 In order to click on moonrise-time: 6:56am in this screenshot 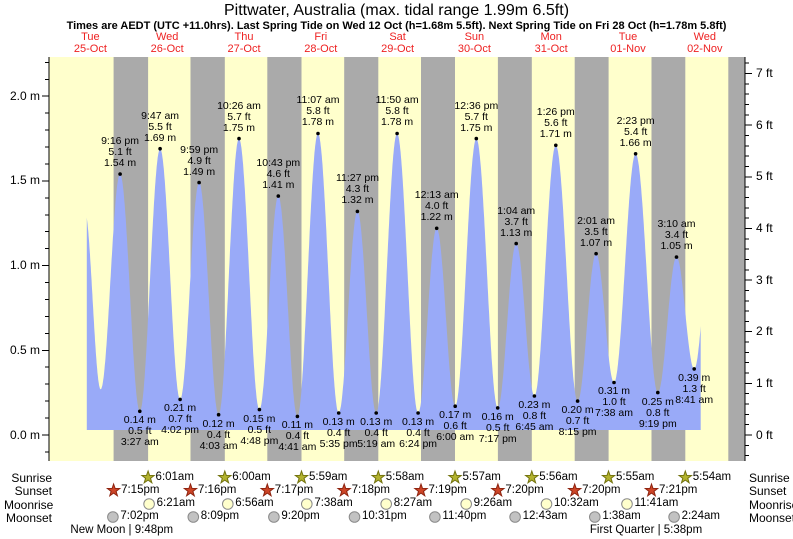, I will do `click(254, 503)`.